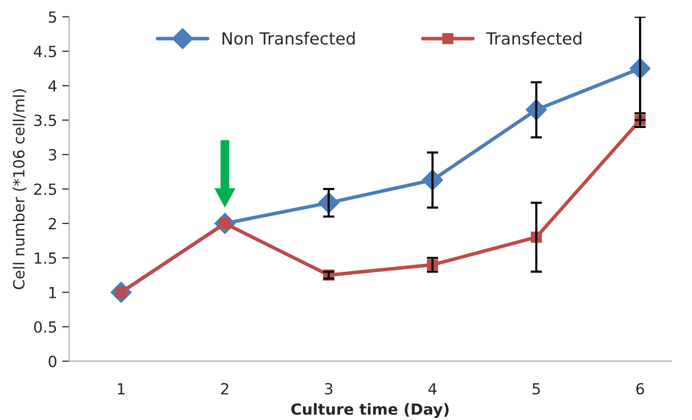  I want to click on x-tick-label: 1, so click(121, 388).